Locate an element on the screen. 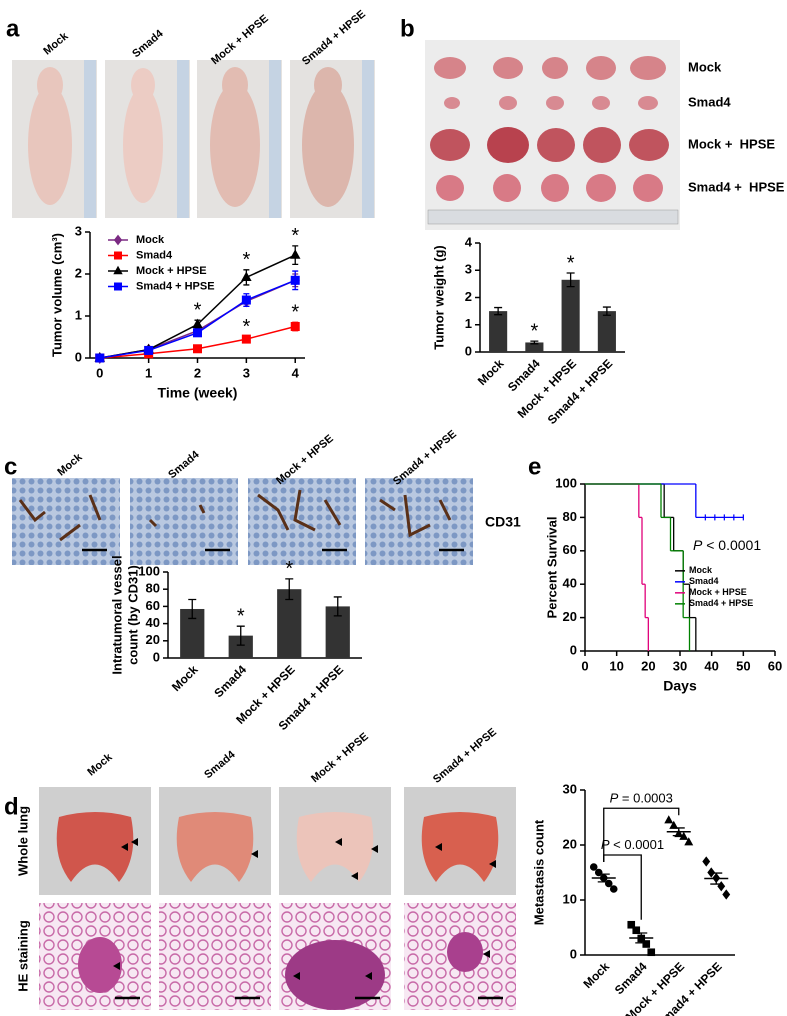  y-tick-label: 80 is located at coordinates (153, 588).